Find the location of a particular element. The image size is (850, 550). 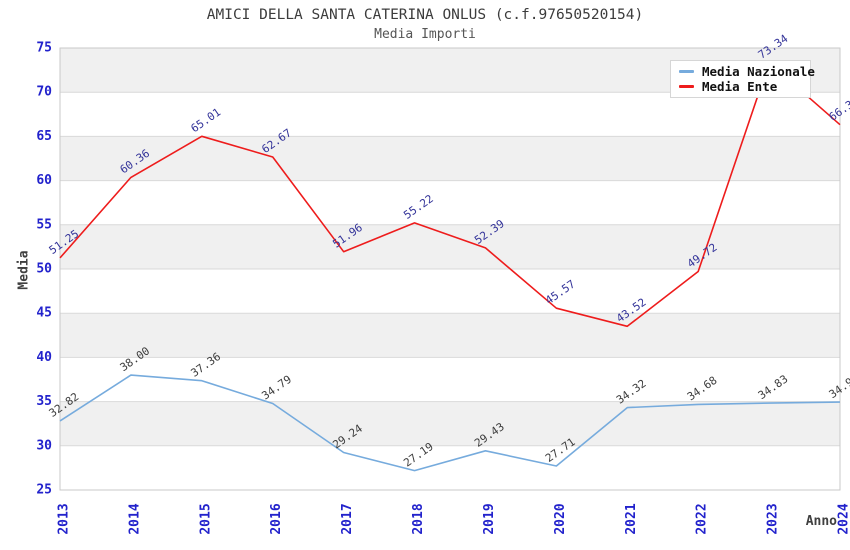

y-tick-label: 30 is located at coordinates (44, 445).